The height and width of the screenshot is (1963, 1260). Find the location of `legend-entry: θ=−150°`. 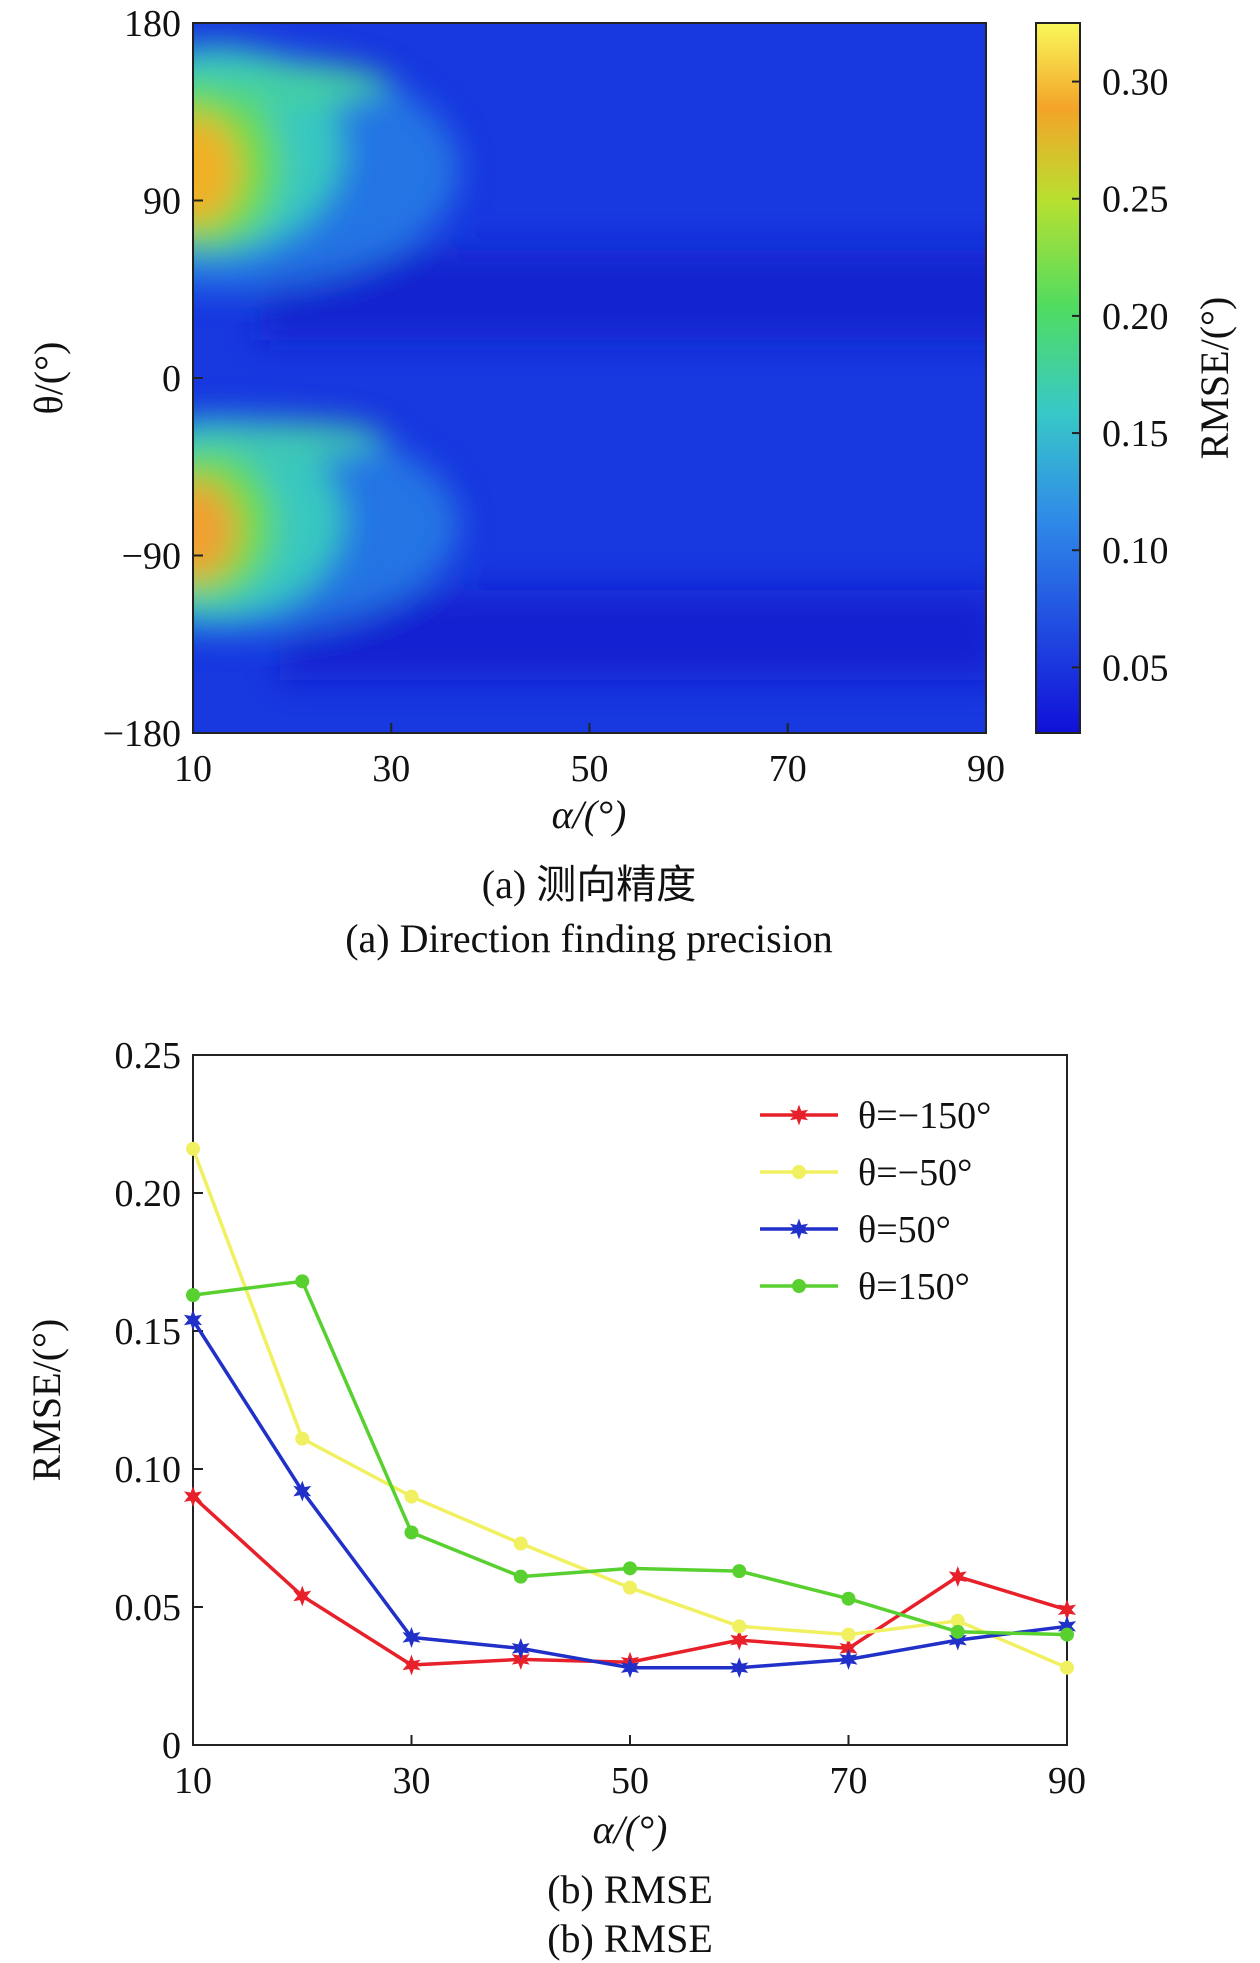

legend-entry: θ=−150° is located at coordinates (875, 1116).